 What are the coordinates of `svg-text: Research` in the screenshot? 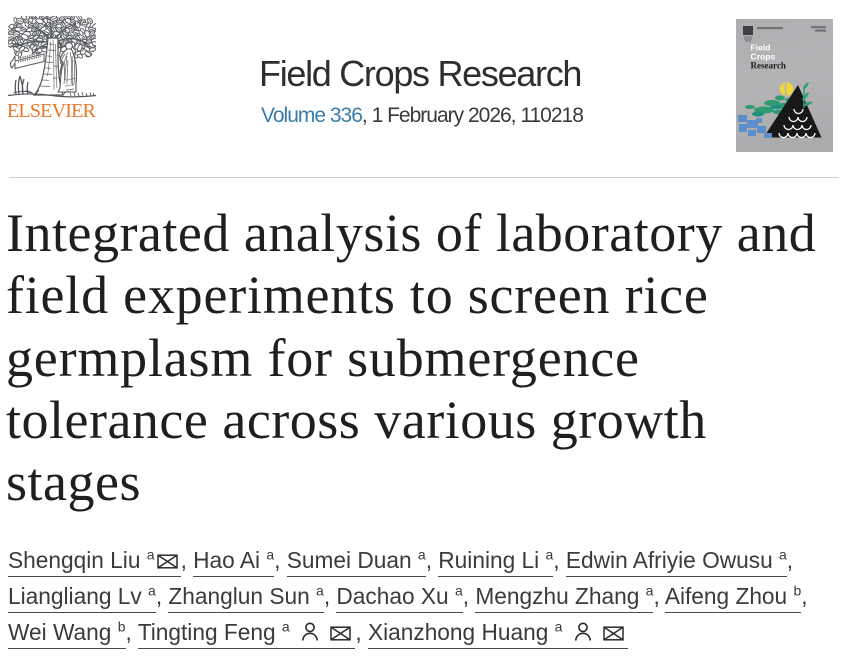 It's located at (768, 66).